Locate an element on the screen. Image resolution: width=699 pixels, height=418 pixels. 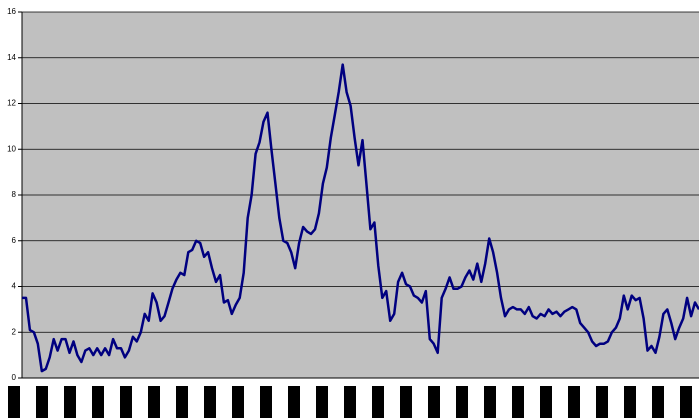
y-tick-label: 8 is located at coordinates (14, 194).